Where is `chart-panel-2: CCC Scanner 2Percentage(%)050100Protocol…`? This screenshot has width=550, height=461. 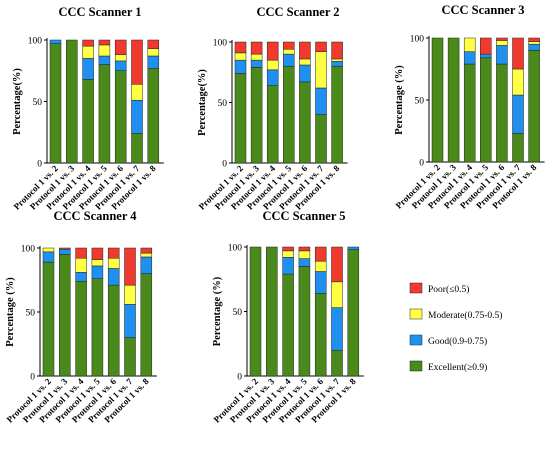
chart-panel-2: CCC Scanner 2Percentage(%)050100Protocol… is located at coordinates (272, 108).